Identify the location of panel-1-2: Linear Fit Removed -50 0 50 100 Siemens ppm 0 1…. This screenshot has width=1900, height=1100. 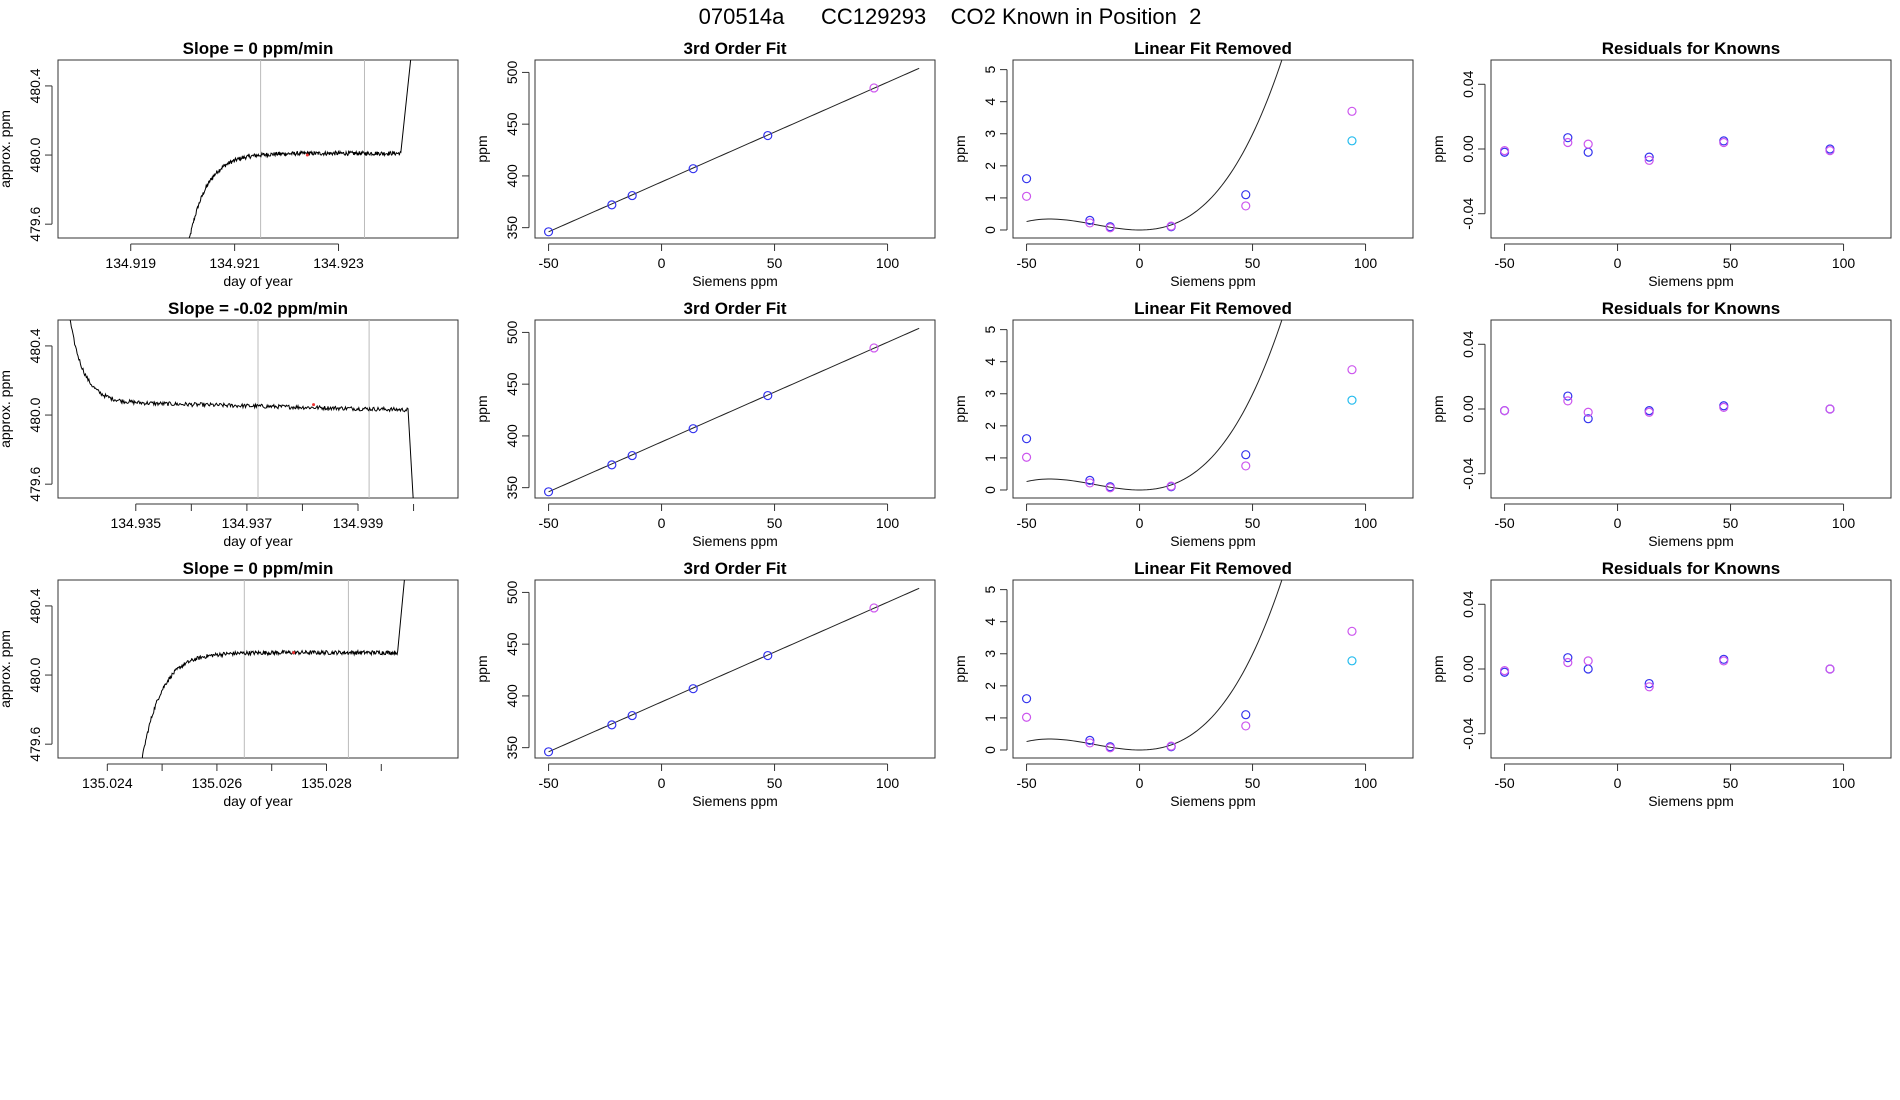
(1183, 424).